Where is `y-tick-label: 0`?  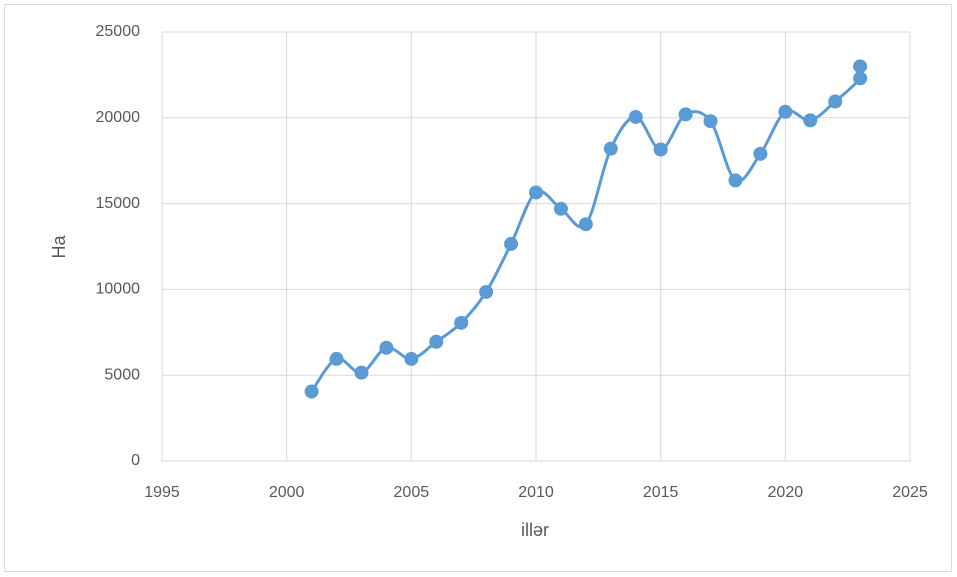 y-tick-label: 0 is located at coordinates (135, 460).